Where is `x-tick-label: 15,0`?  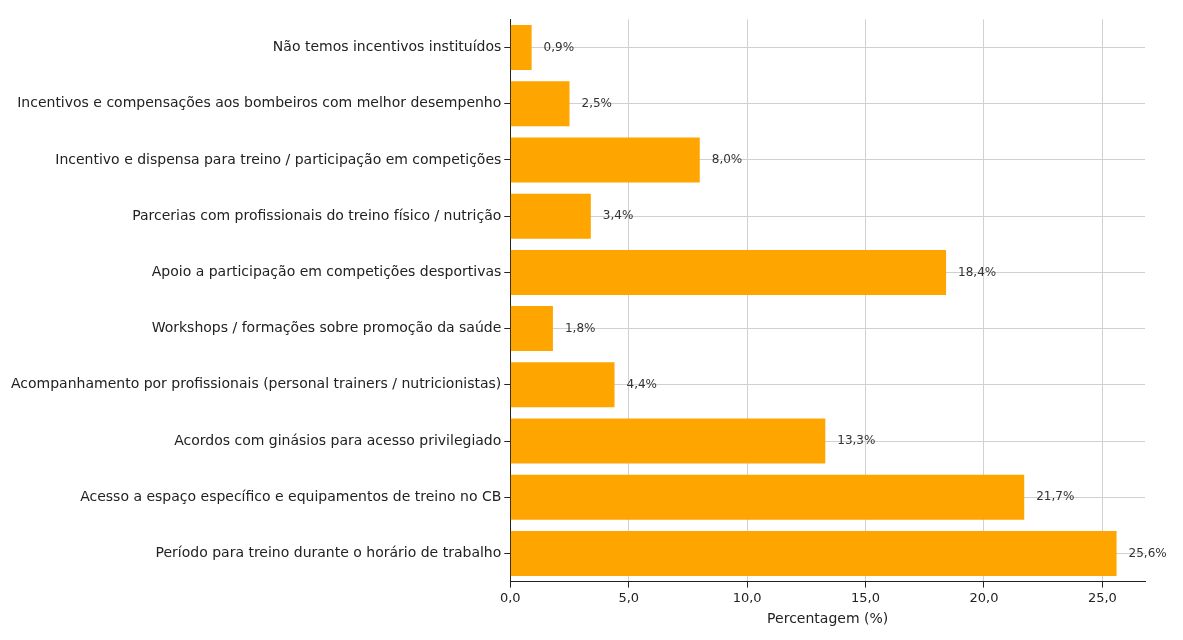
x-tick-label: 15,0 is located at coordinates (866, 597).